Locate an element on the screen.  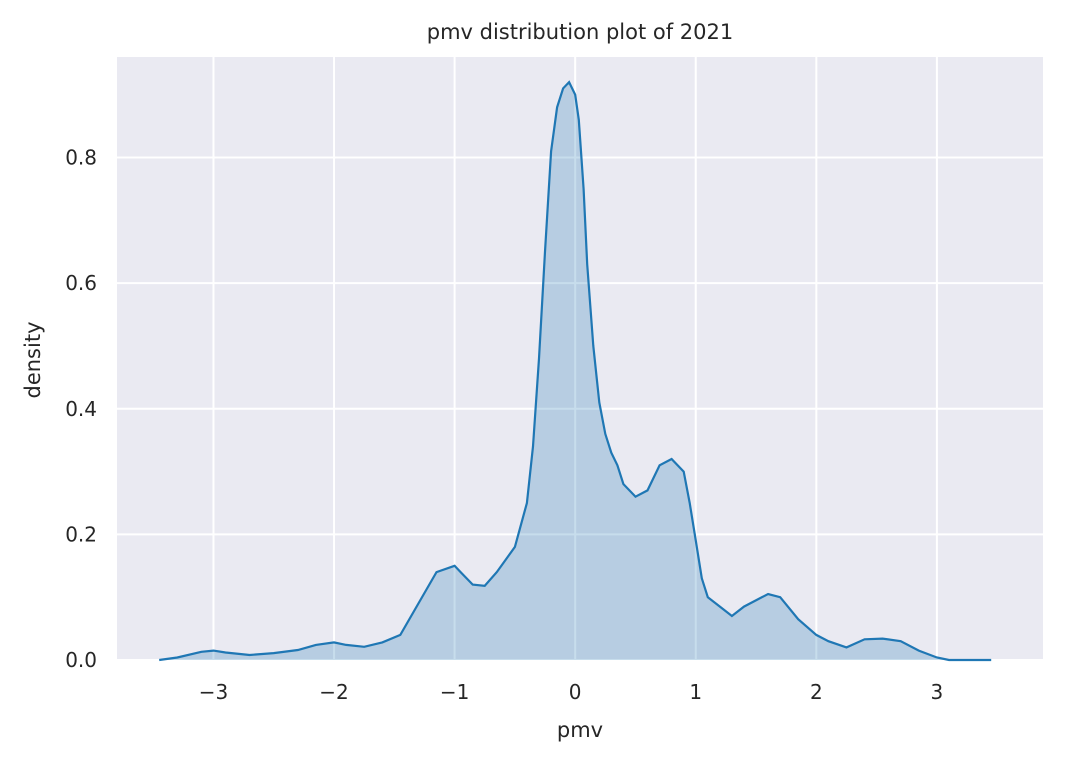
x-tick-label: −1 is located at coordinates (454, 692).